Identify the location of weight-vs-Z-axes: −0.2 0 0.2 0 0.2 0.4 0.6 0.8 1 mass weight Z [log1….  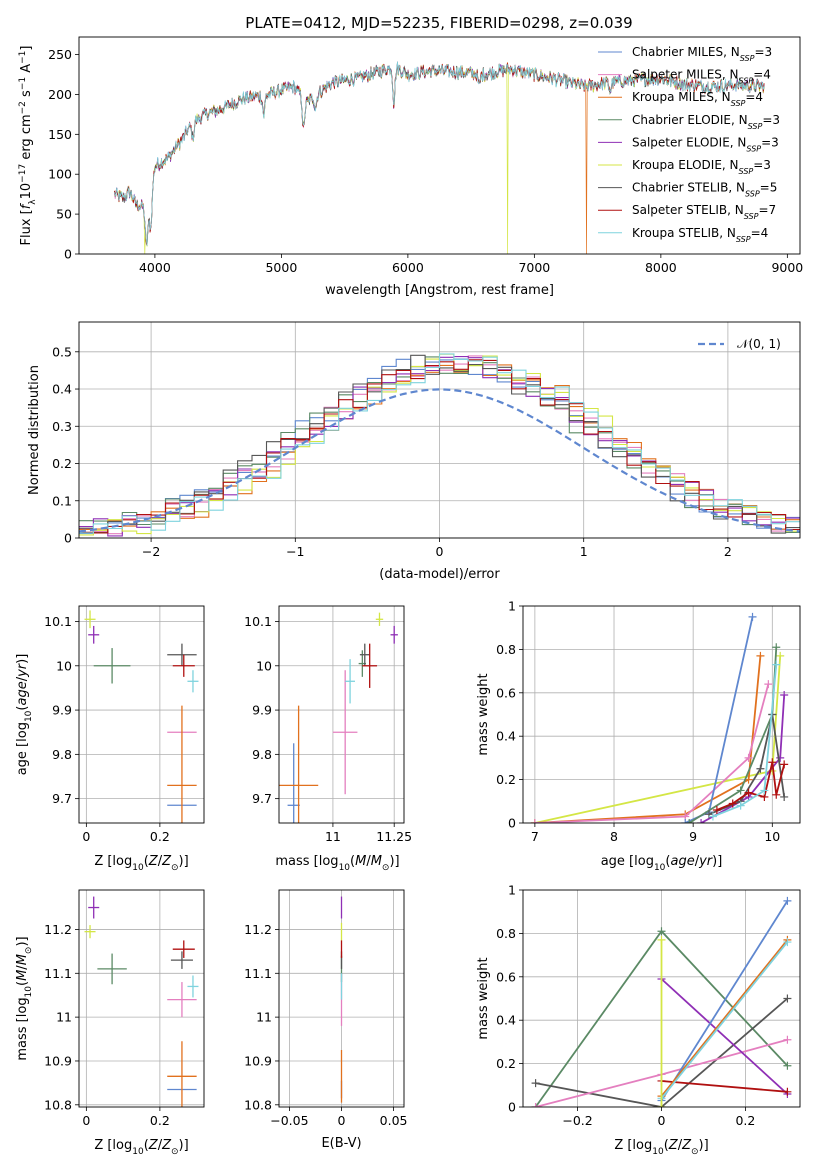
(638, 1020).